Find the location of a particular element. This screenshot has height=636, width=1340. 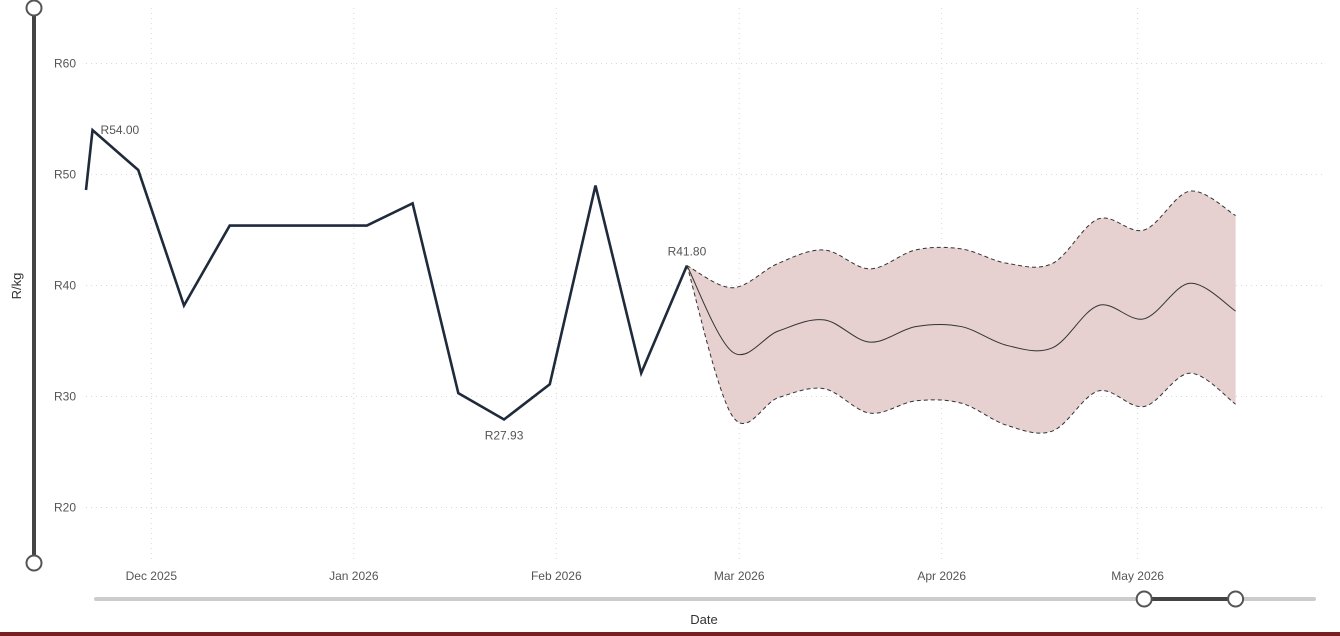

data-label: R41.80 is located at coordinates (687, 252).